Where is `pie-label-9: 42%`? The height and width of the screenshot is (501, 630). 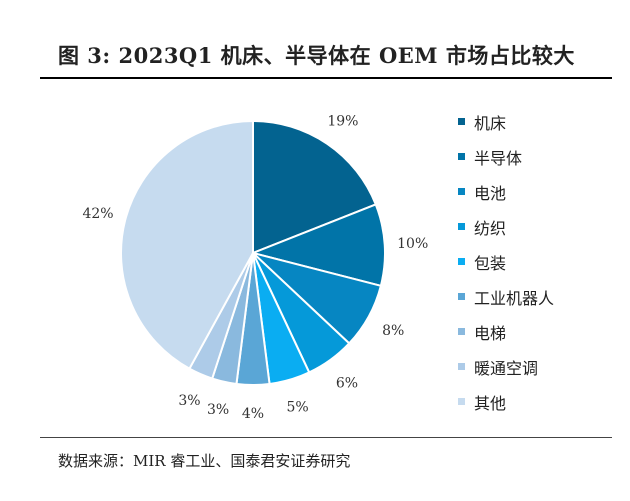 pie-label-9: 42% is located at coordinates (97, 214).